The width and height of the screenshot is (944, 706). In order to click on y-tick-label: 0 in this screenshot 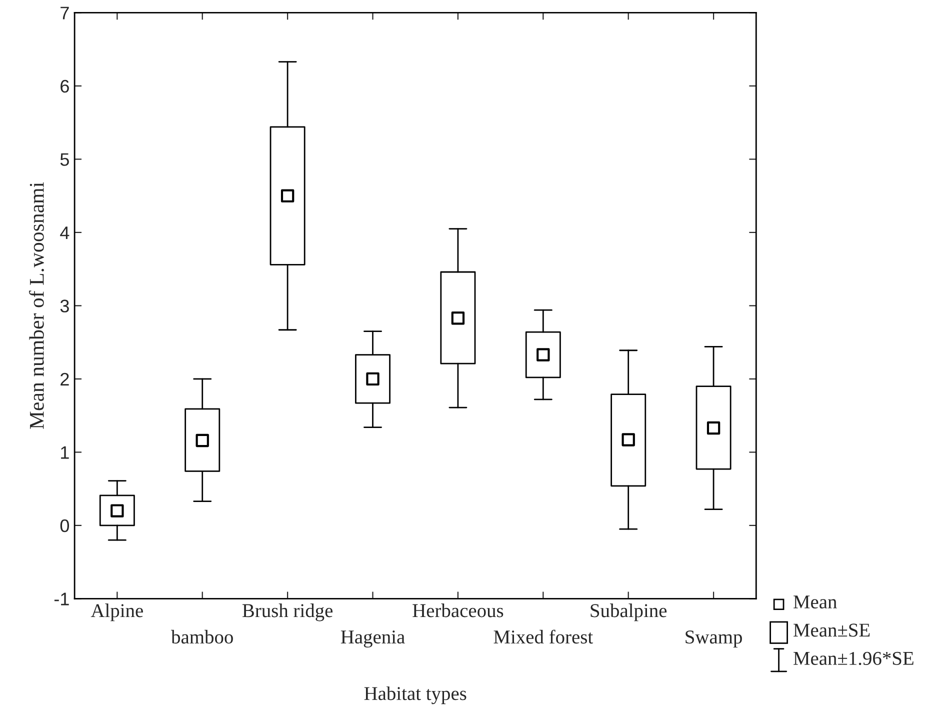, I will do `click(65, 525)`.